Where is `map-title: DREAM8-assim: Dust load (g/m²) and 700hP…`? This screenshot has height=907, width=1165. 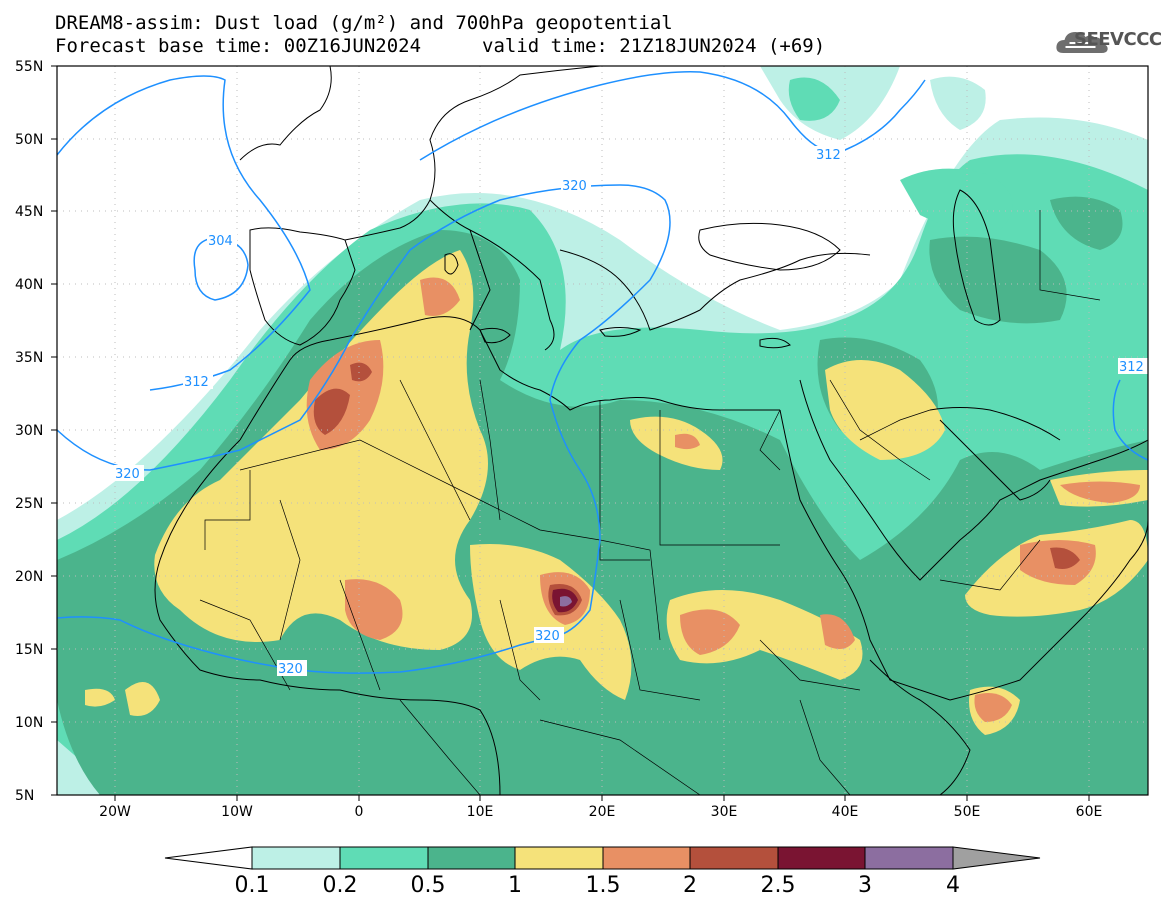
map-title: DREAM8-assim: Dust load (g/m²) and 700hP… is located at coordinates (364, 23).